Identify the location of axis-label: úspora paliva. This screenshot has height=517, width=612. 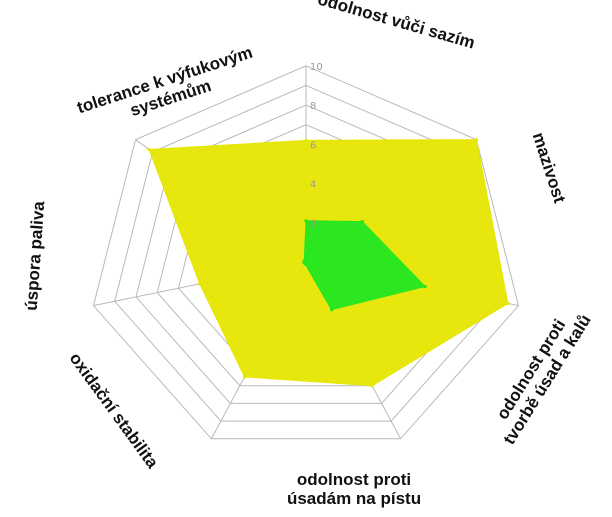
(35, 255).